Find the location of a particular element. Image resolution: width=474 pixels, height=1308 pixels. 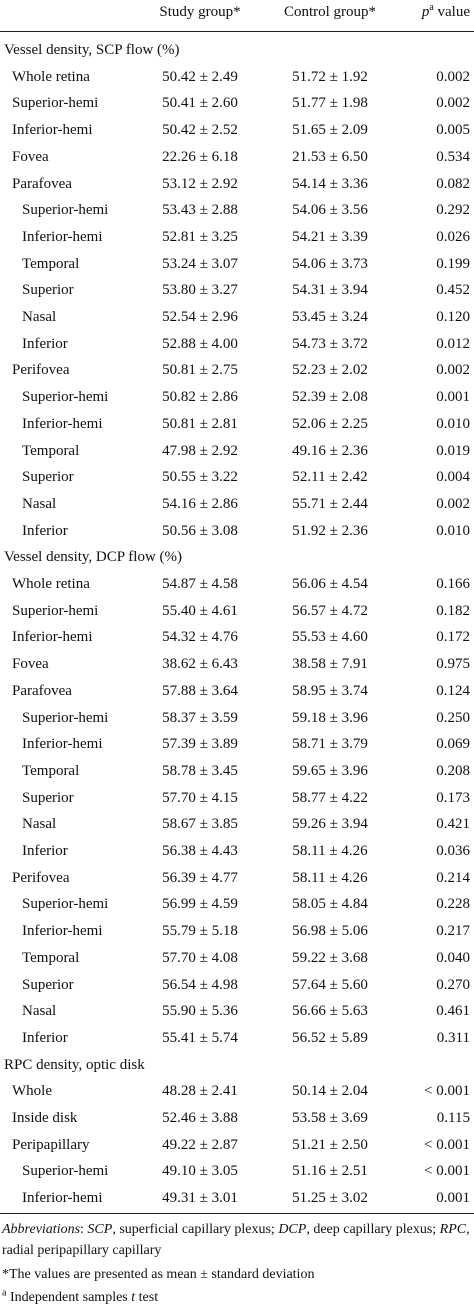

p-value: 0.036 is located at coordinates (453, 851).